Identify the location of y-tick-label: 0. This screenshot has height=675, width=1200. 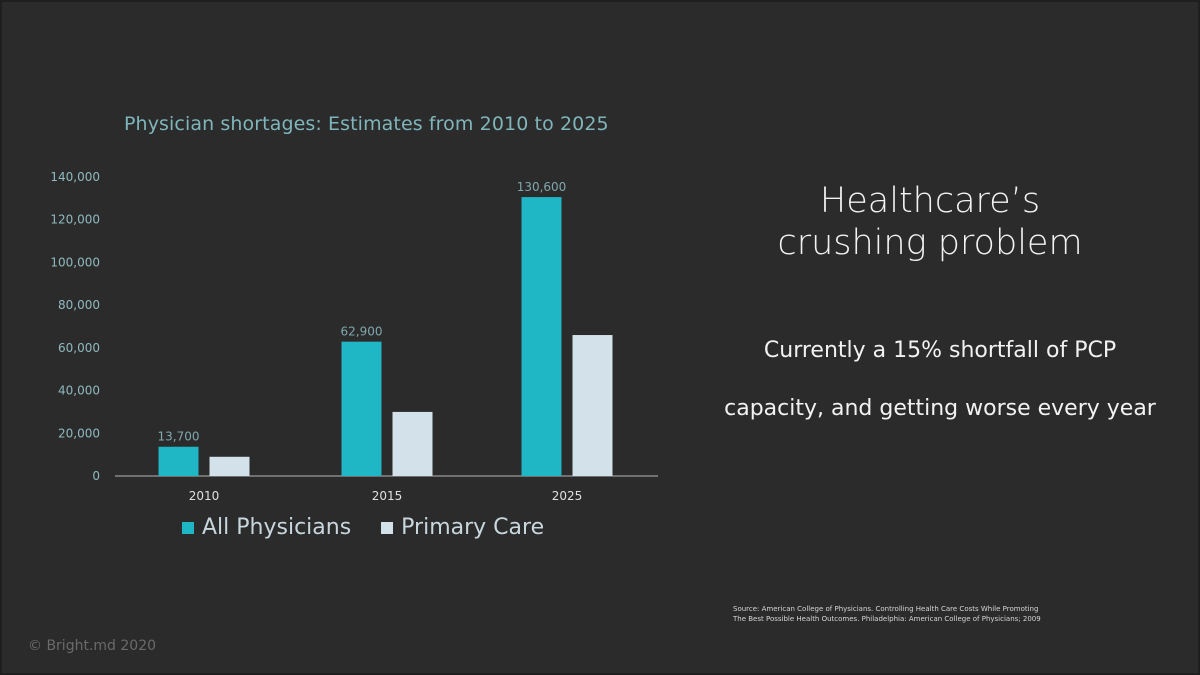
(96, 476).